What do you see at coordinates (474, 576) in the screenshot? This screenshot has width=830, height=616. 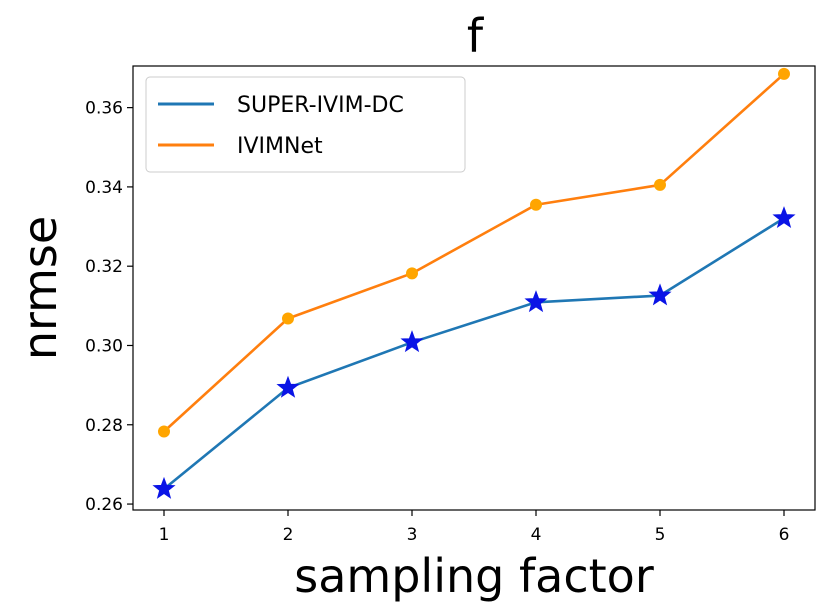 I see `x-axis-label: sampling factor` at bounding box center [474, 576].